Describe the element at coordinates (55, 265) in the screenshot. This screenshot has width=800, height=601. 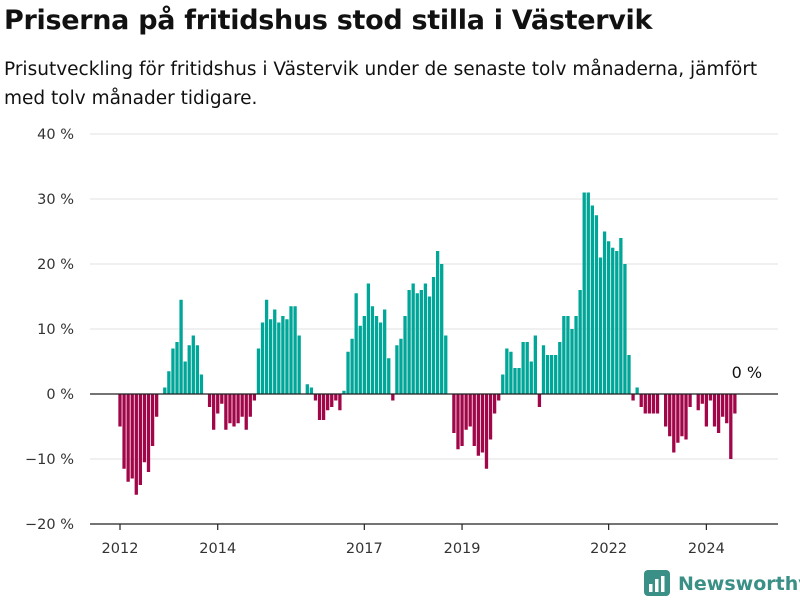
I see `y-tick-label: 20 %` at that location.